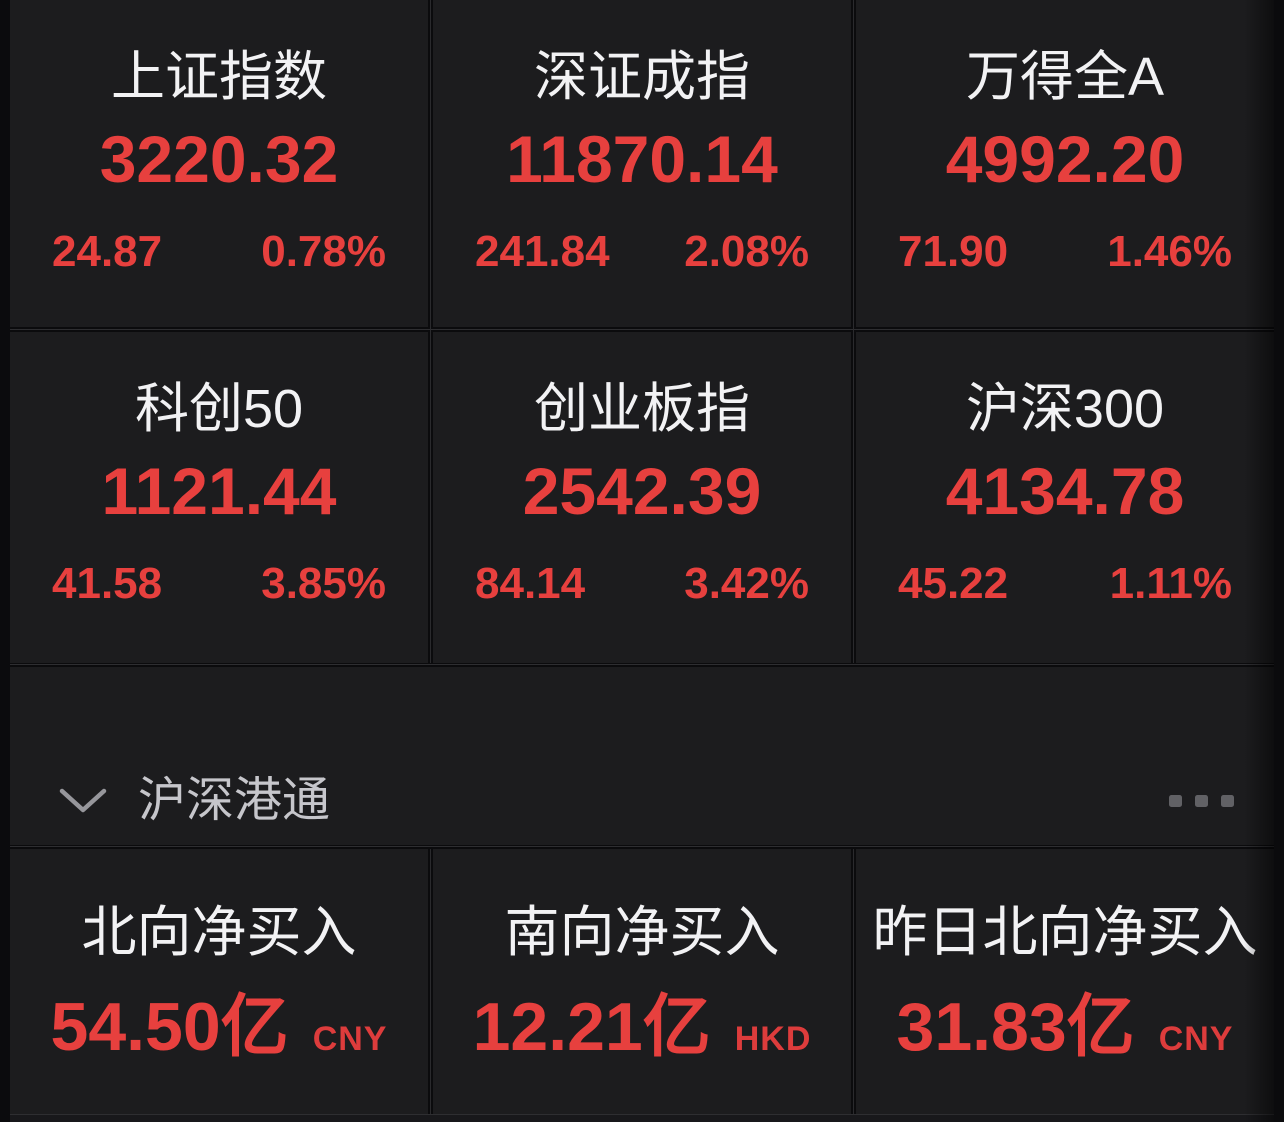 Image resolution: width=1284 pixels, height=1122 pixels. I want to click on index-value: 3220.32, so click(219, 159).